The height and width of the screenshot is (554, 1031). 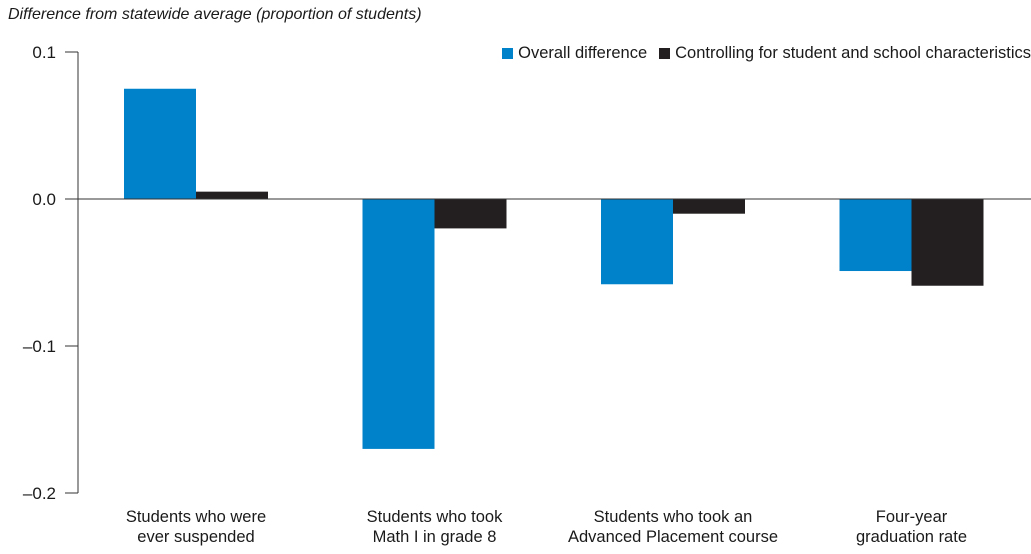 I want to click on category-label: Students who took, so click(x=435, y=517).